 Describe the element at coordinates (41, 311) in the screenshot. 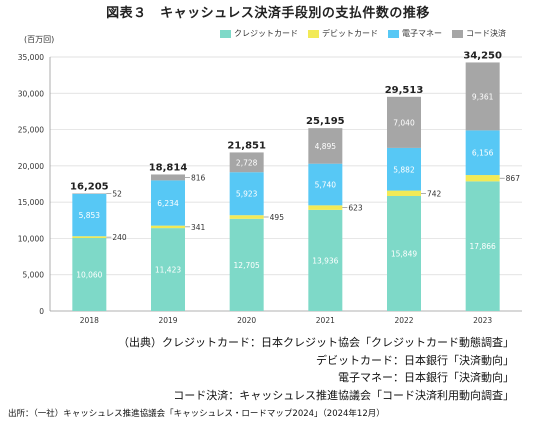

I see `y-tick-label: 0` at that location.